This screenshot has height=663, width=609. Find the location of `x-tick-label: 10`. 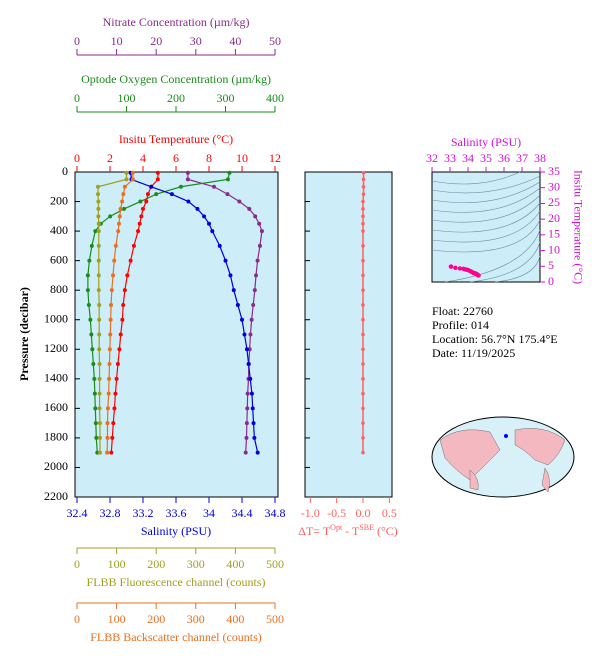

x-tick-label: 10 is located at coordinates (117, 41).